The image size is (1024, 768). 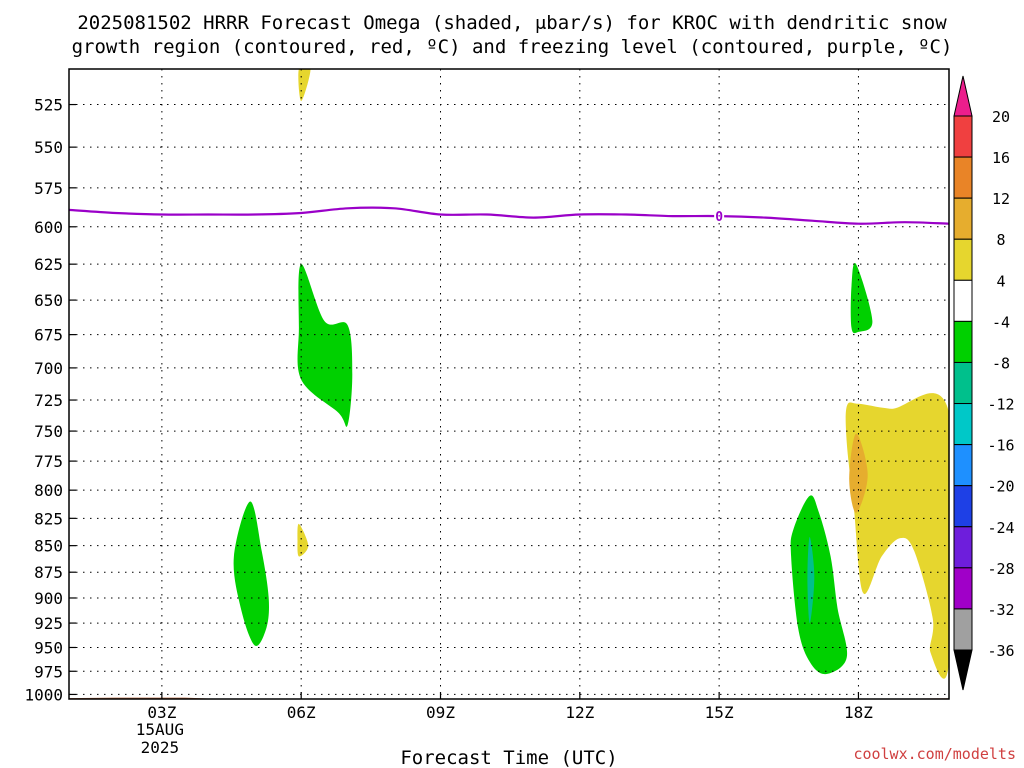 What do you see at coordinates (1000, 569) in the screenshot?
I see `colorbar-tick-label-11: -28` at bounding box center [1000, 569].